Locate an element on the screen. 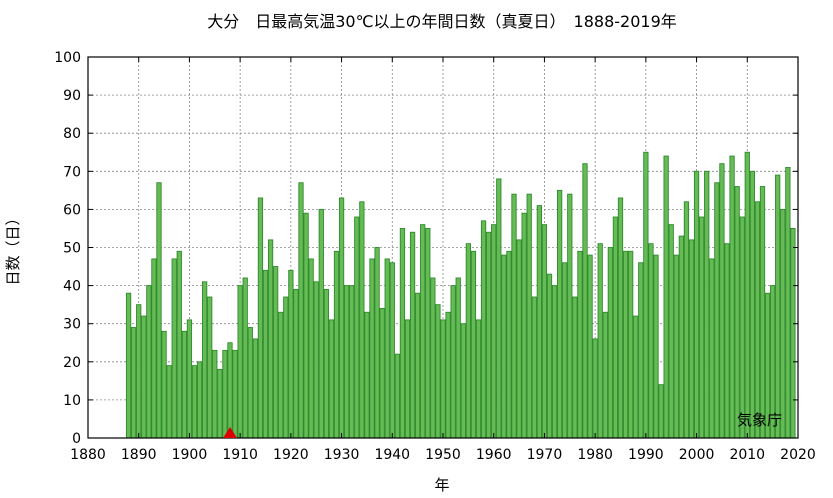 The width and height of the screenshot is (833, 498). y-tick-label: 30 is located at coordinates (72, 325).